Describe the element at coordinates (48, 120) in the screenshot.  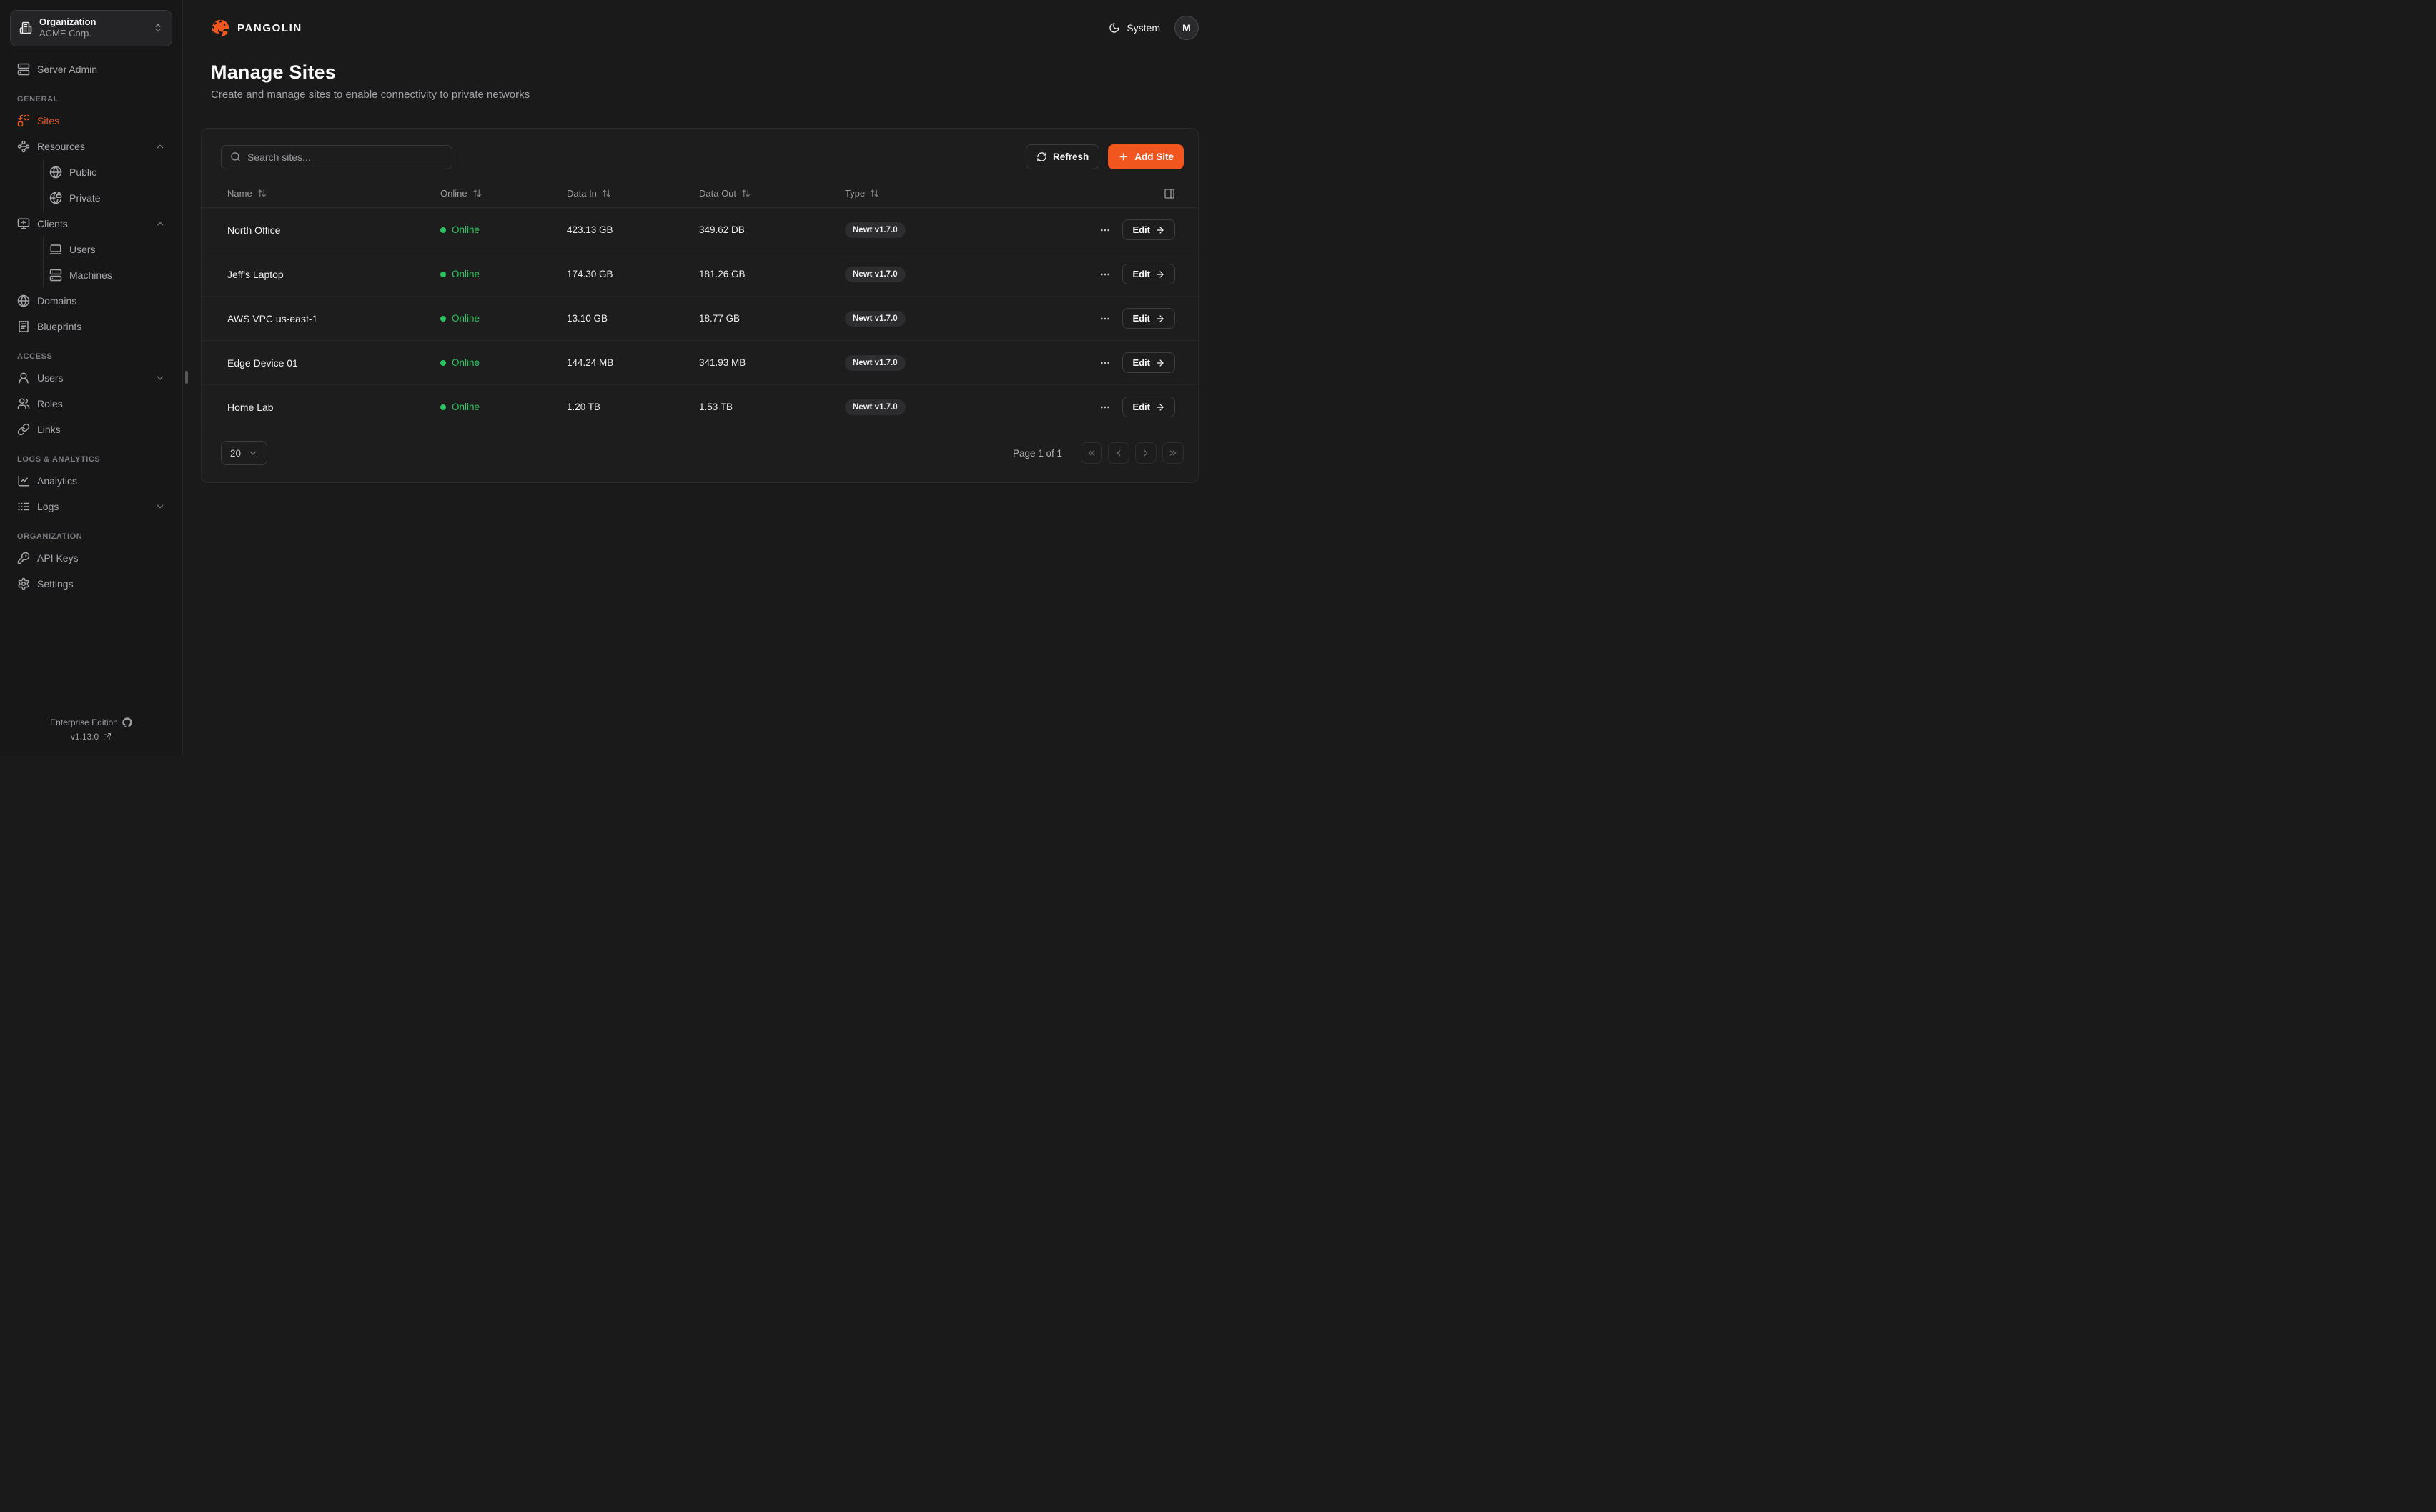
I see `sidebar-item-label: Sites` at that location.